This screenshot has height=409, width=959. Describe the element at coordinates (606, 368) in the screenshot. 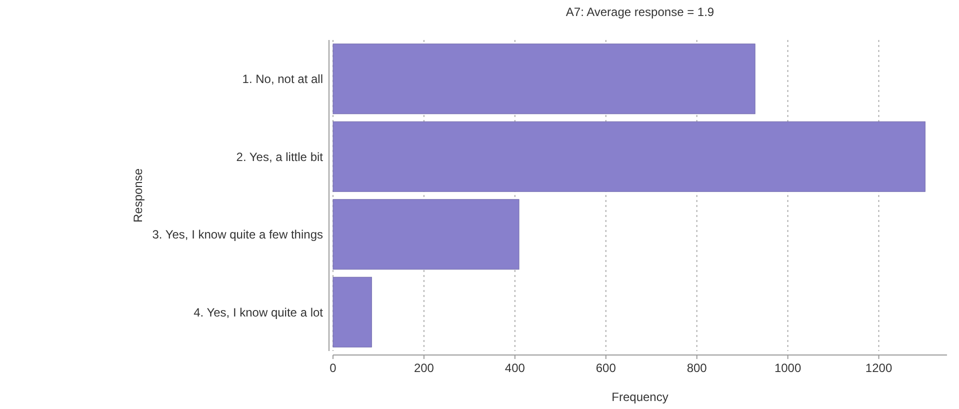

I see `x-tick-label: 600` at that location.